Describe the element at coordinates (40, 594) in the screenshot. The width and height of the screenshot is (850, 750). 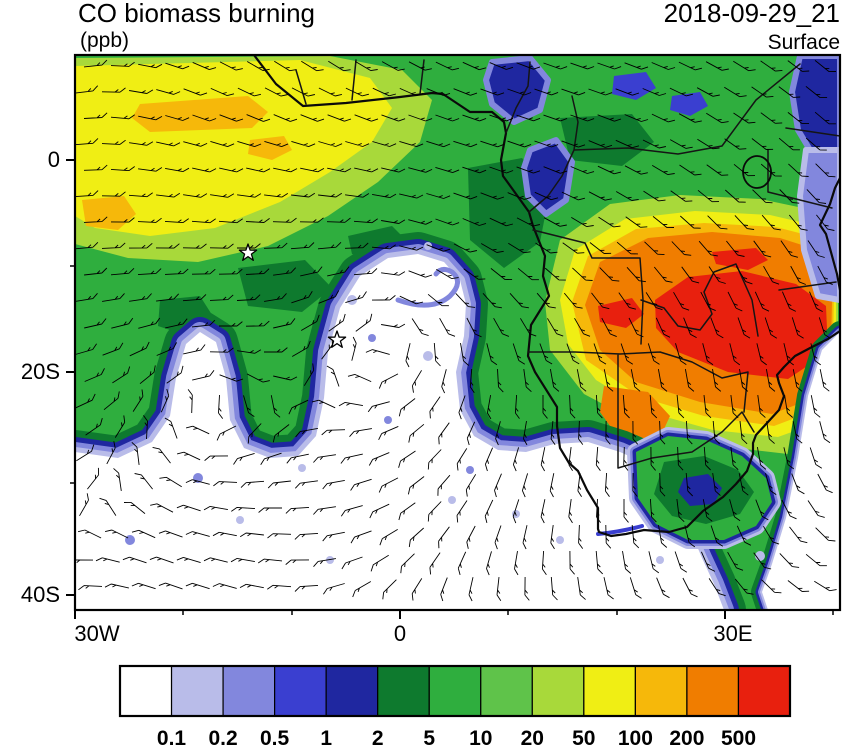
I see `lat-tick-label-40s: 40S` at that location.